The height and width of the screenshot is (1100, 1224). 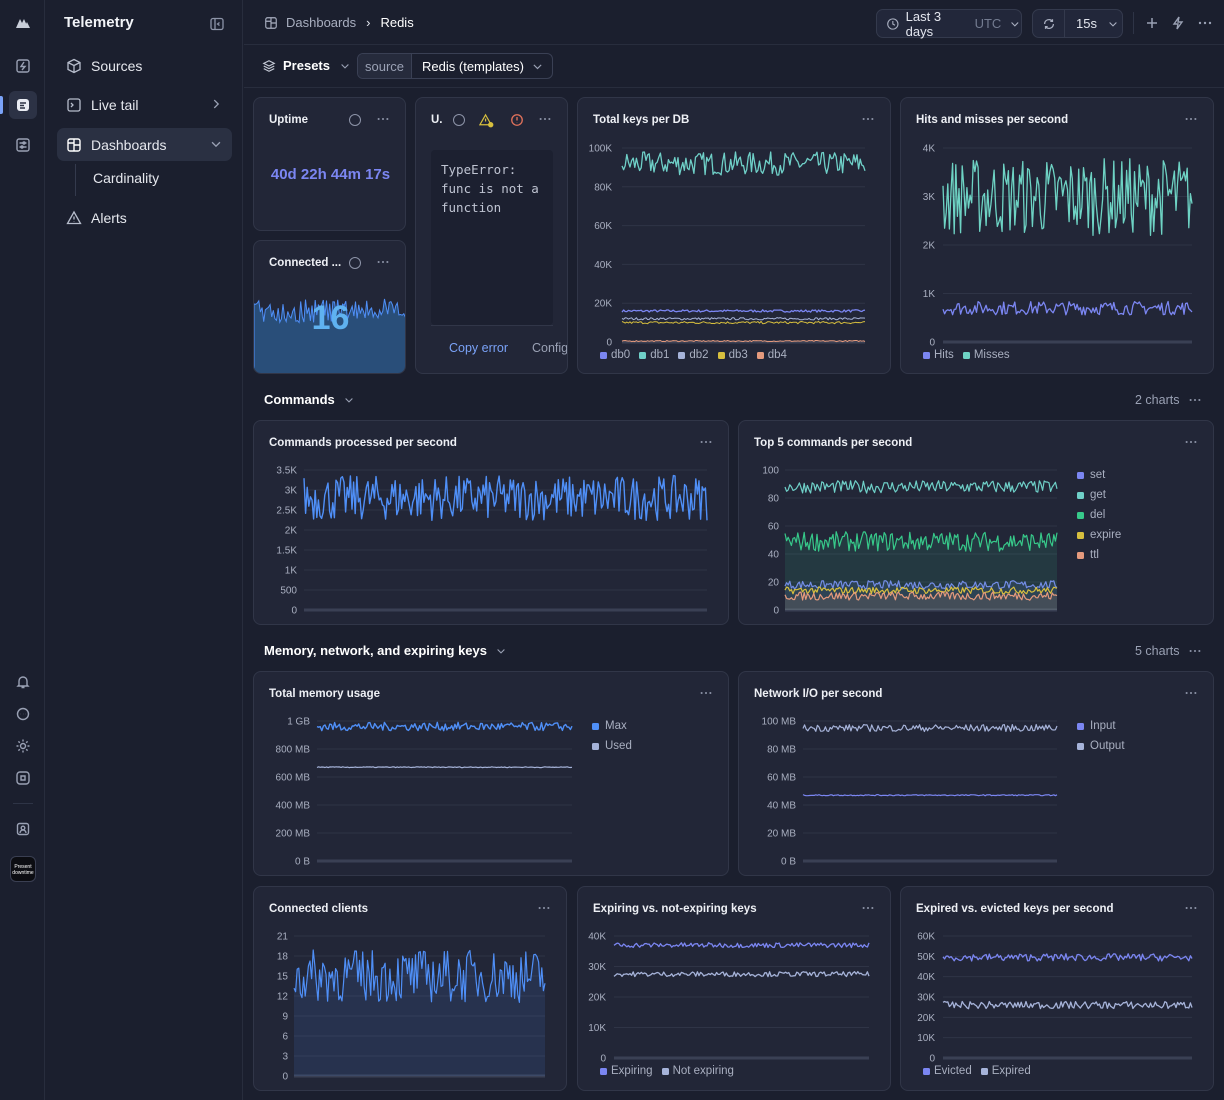 What do you see at coordinates (921, 590) in the screenshot?
I see `series-line-expire` at bounding box center [921, 590].